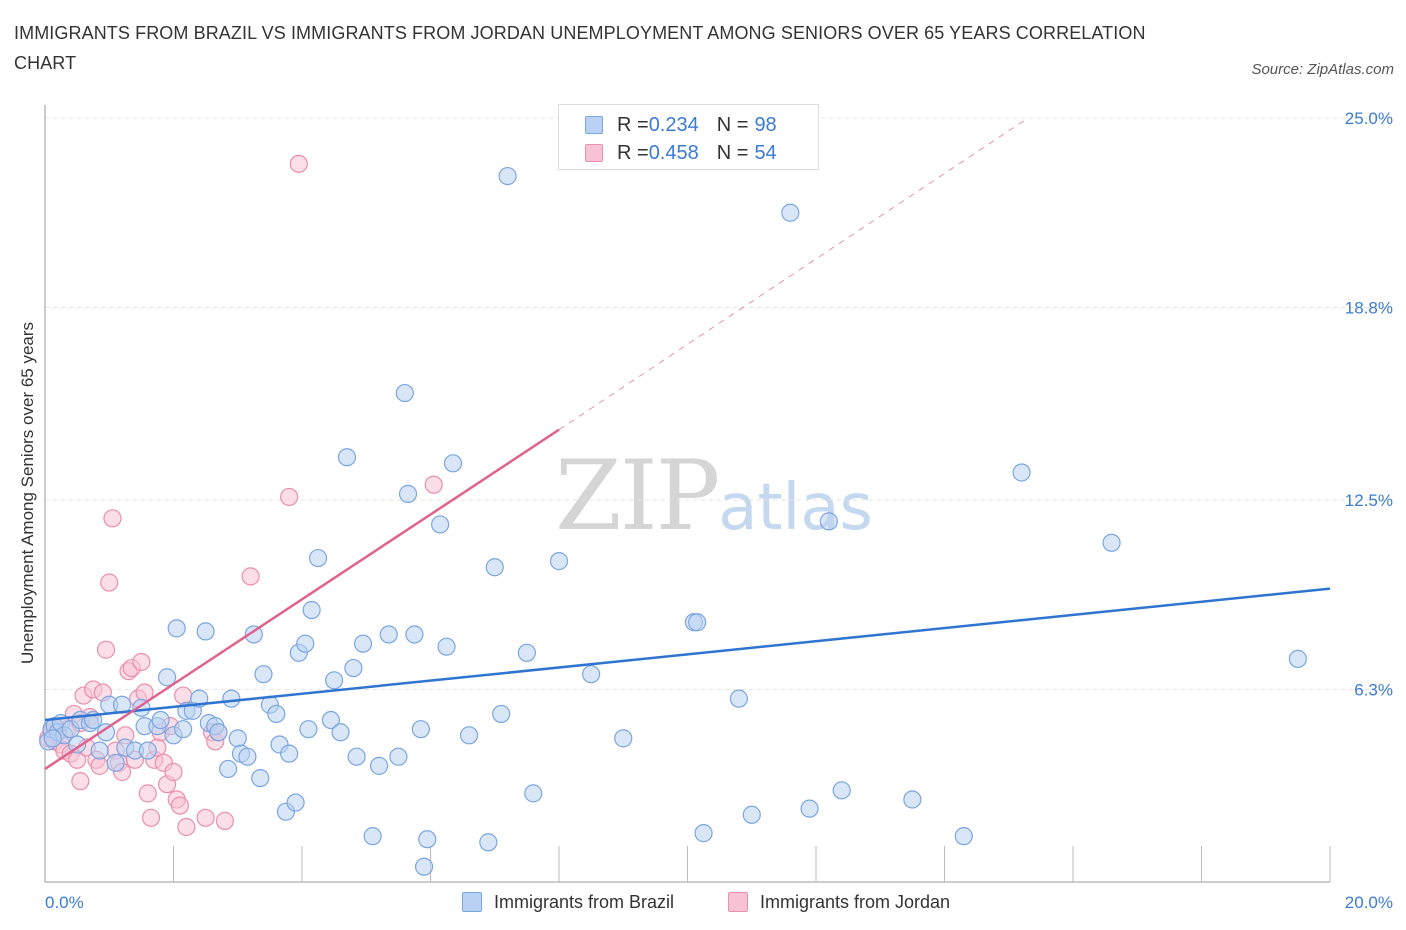 Image resolution: width=1406 pixels, height=930 pixels. What do you see at coordinates (1369, 902) in the screenshot?
I see `x-tick-label: 20.0%` at bounding box center [1369, 902].